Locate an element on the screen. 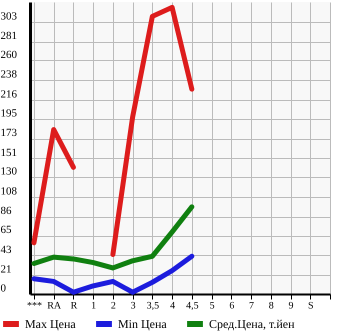 Image resolution: width=345 pixels, height=335 pixels. x-tick-label: 9 is located at coordinates (291, 306).